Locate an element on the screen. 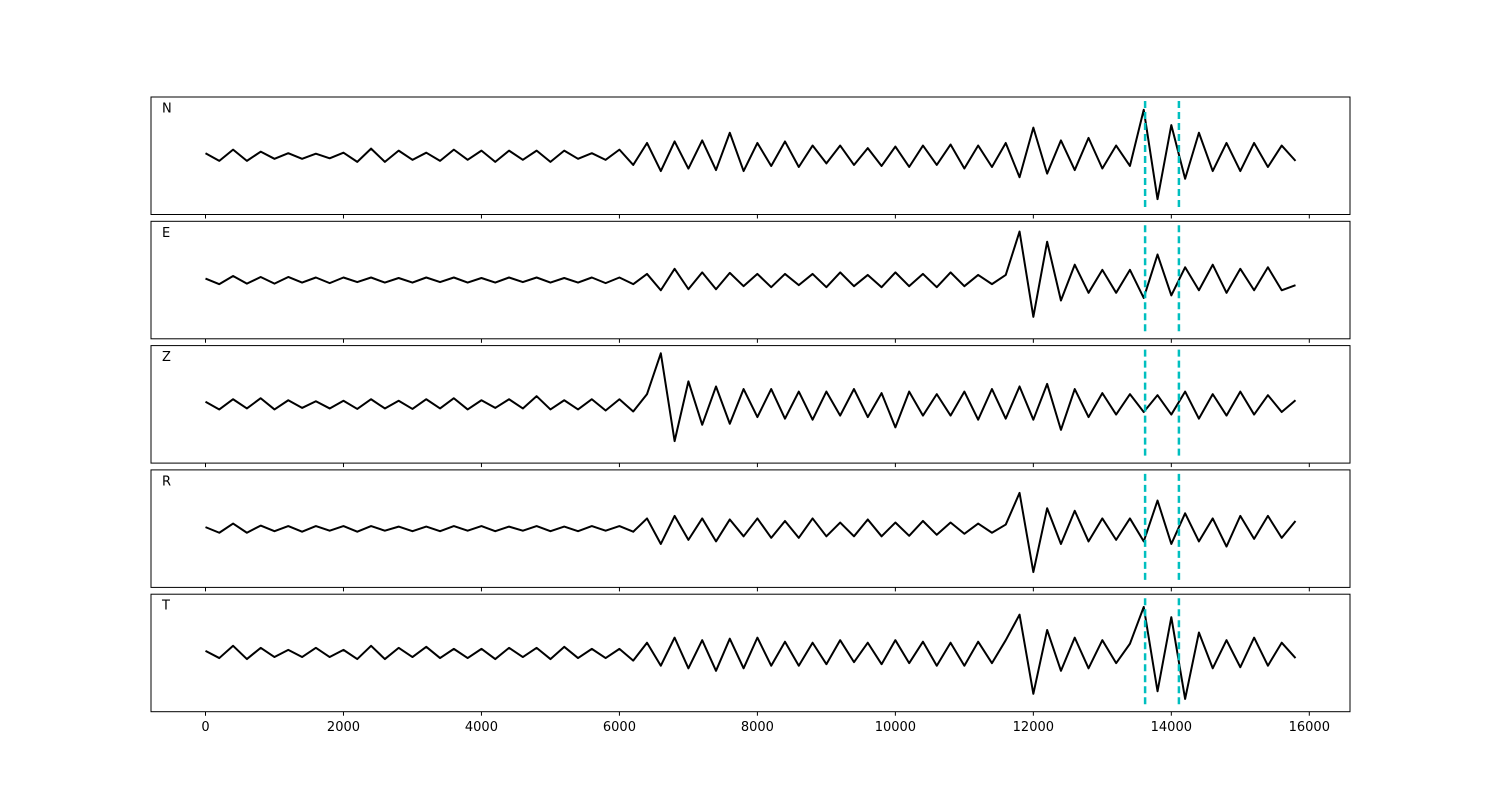 This screenshot has width=1500, height=800. x-tick-label: 16000 is located at coordinates (1309, 727).